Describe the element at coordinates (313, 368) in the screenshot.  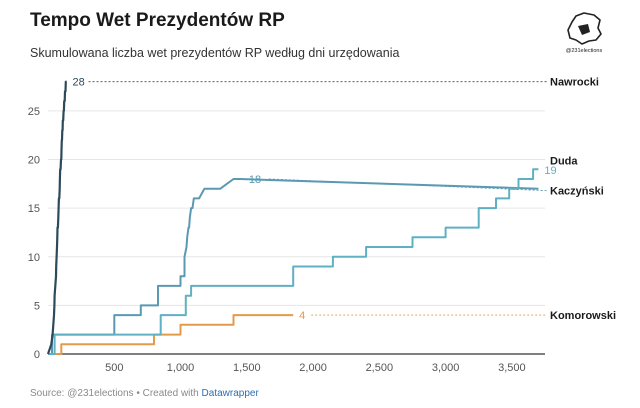
I see `x-tick-label: 2,000` at that location.